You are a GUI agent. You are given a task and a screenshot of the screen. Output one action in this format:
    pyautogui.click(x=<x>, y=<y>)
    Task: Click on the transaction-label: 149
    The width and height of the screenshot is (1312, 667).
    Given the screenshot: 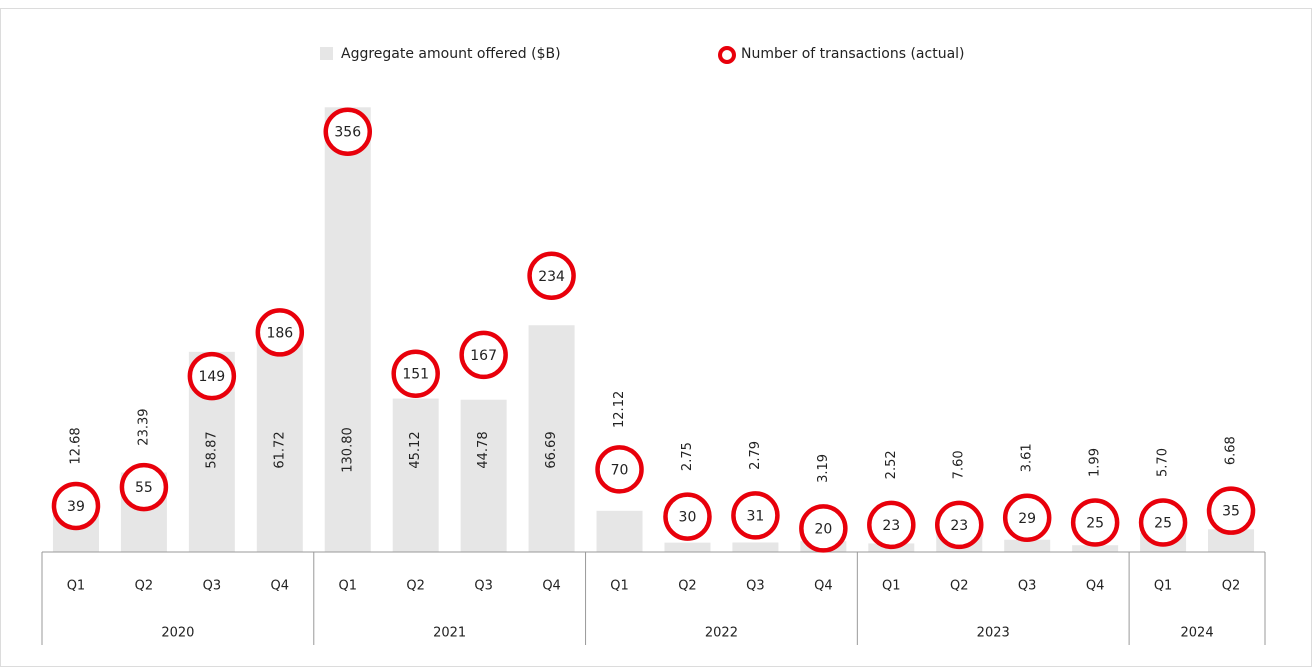 What is the action you would take?
    pyautogui.click(x=211, y=377)
    